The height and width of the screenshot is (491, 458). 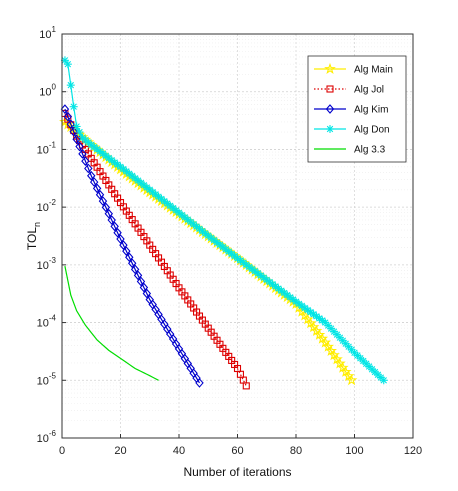 I want to click on x-tick-label: 0, so click(x=62, y=451).